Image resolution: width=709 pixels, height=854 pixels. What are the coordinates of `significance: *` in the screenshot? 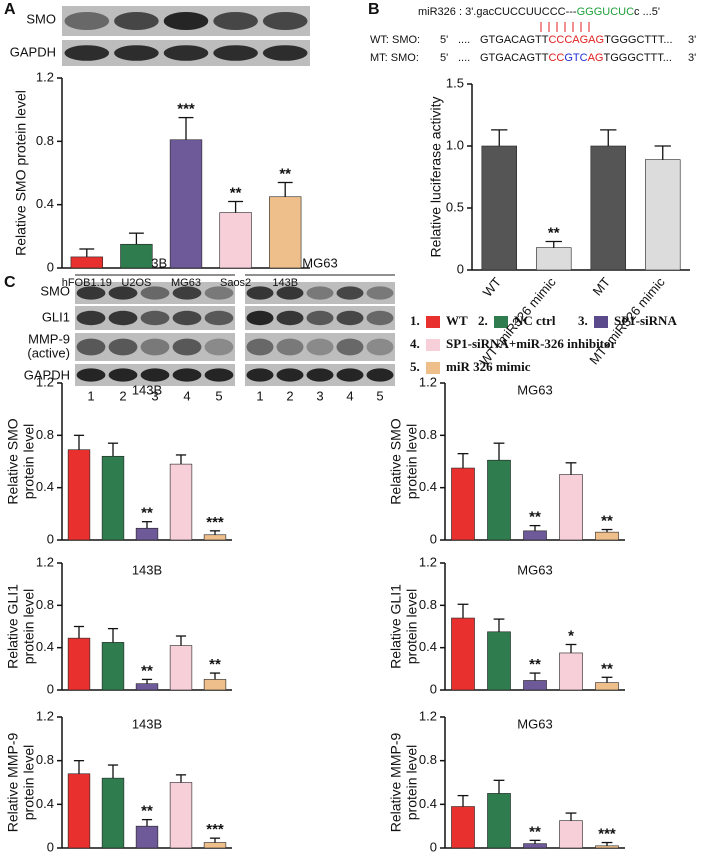 It's located at (571, 635).